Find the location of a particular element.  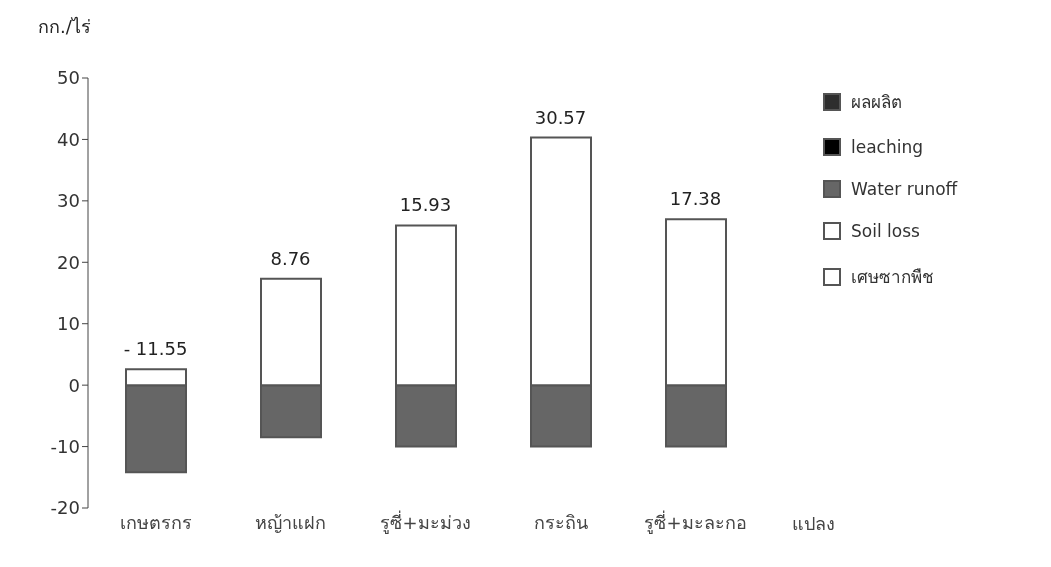

x-tick-label: เกษตรกร is located at coordinates (155, 522).